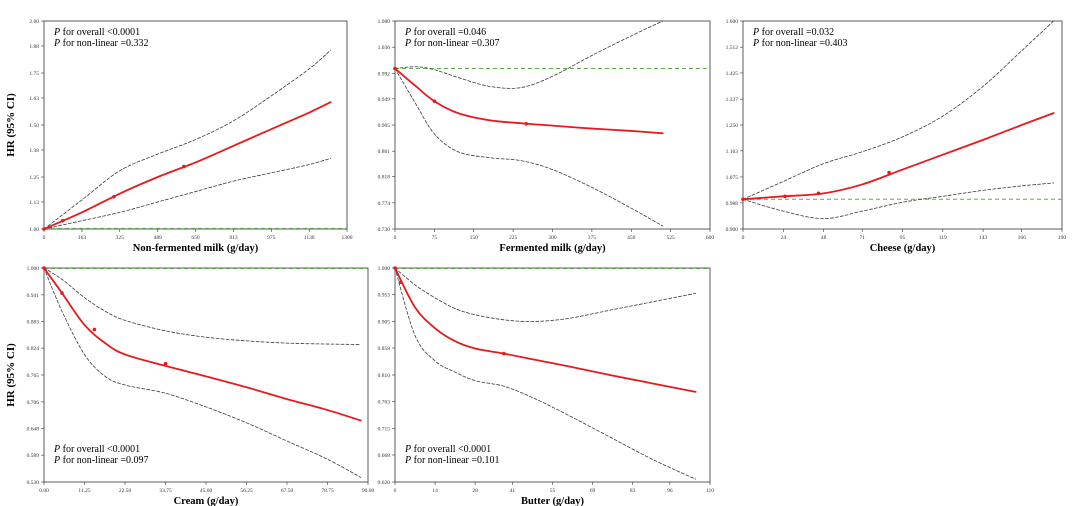 This screenshot has height=506, width=1080. I want to click on p-value-text: for non-linear =0.101, so click(455, 460).